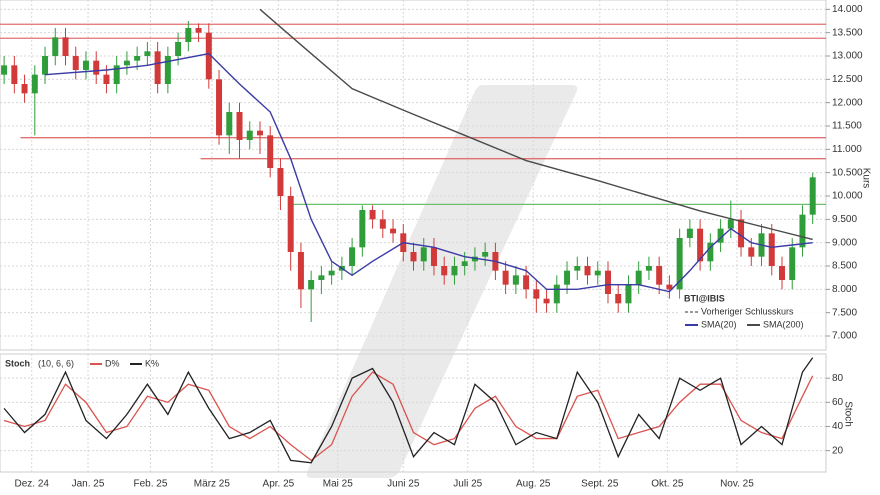 Image resolution: width=880 pixels, height=495 pixels. Describe the element at coordinates (847, 414) in the screenshot. I see `y-axis-label: Stoch` at that location.